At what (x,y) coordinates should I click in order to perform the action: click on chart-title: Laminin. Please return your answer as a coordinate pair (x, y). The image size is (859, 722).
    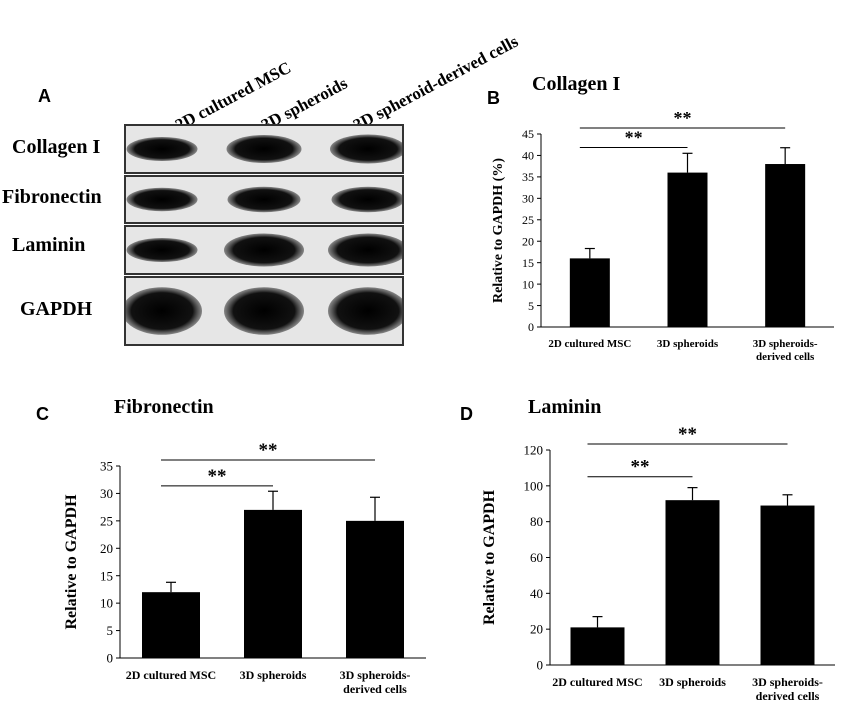
    Looking at the image, I should click on (565, 407).